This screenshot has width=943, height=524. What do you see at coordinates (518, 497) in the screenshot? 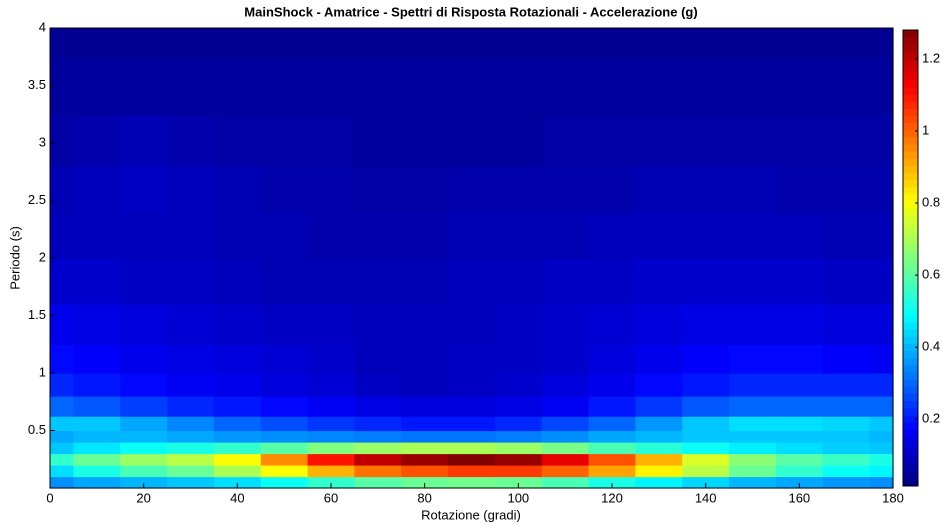
I see `x-tick-label: 100` at bounding box center [518, 497].